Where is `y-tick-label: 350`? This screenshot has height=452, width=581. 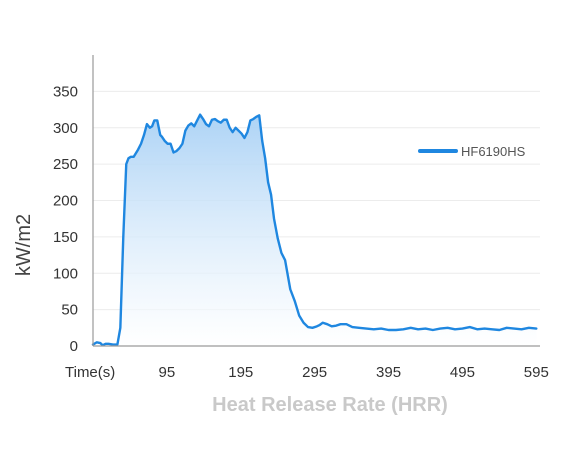
y-tick-label: 350 is located at coordinates (65, 91).